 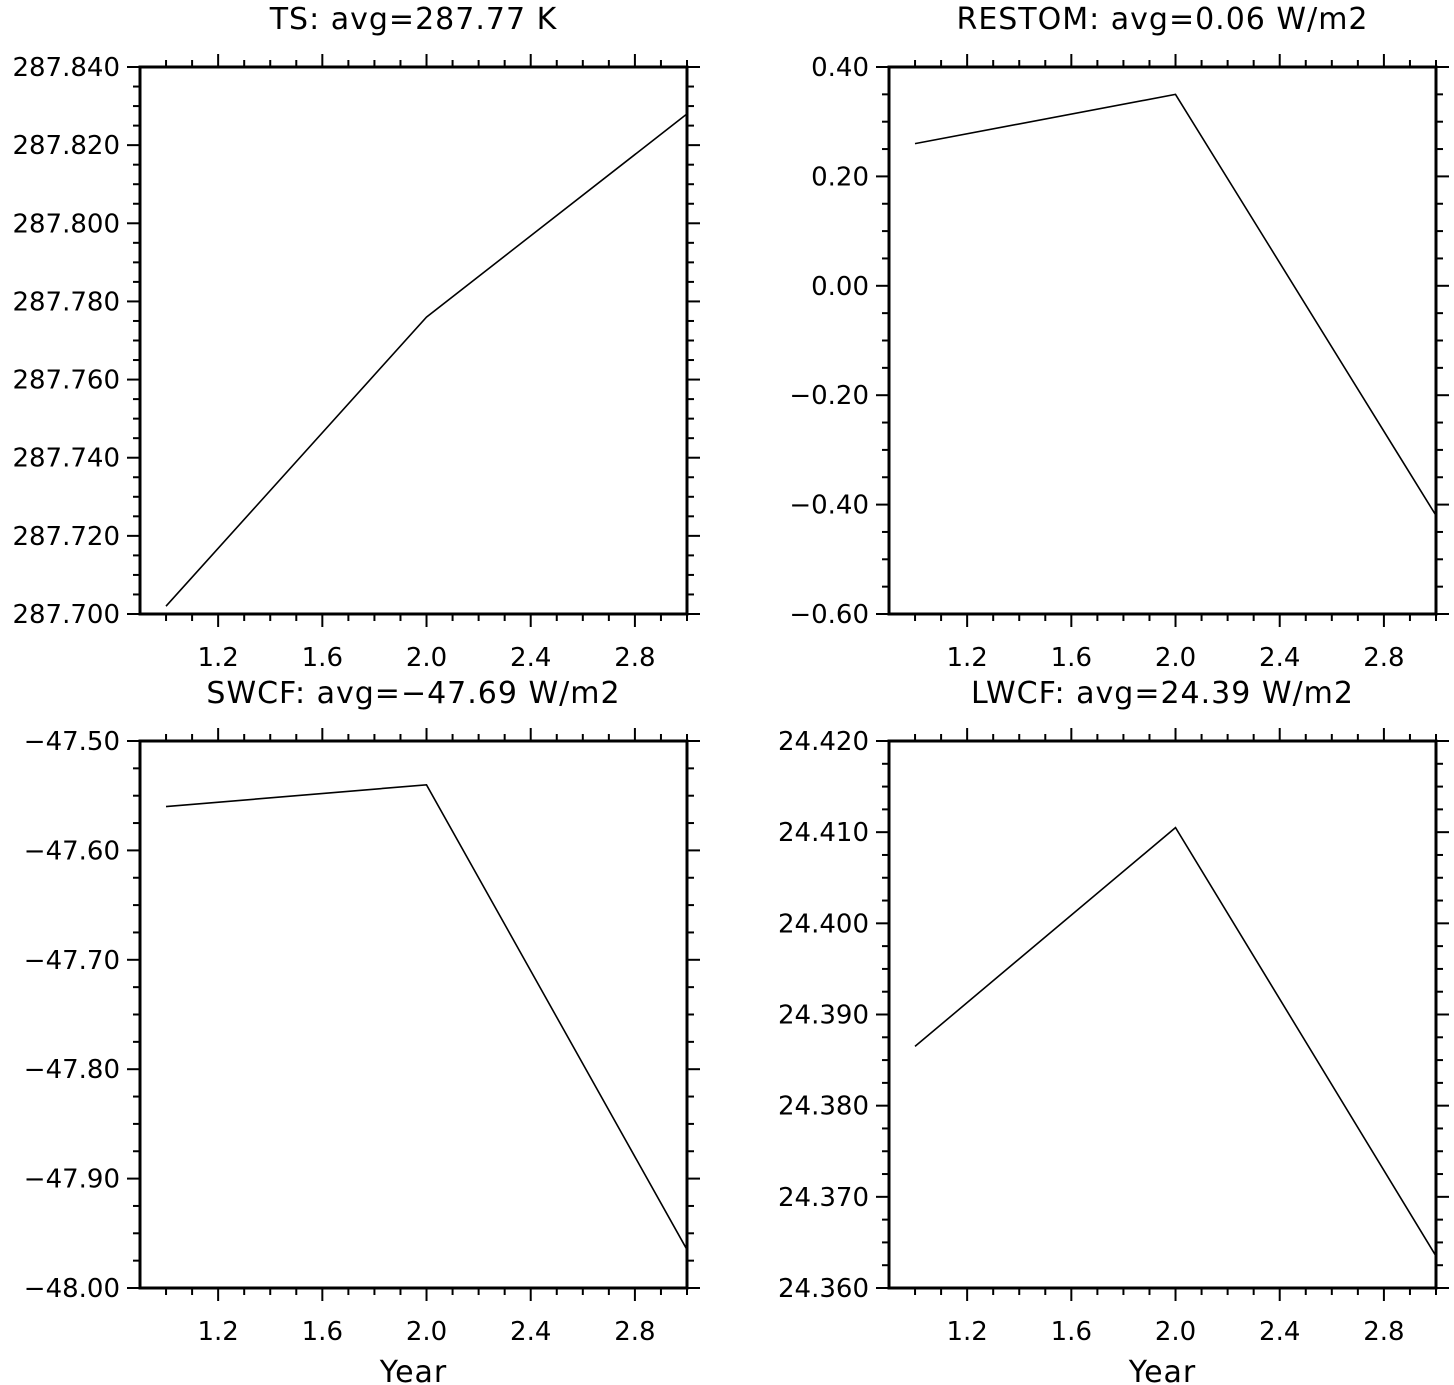 I want to click on chart-title: TS: avg=287.77 K, so click(x=413, y=19).